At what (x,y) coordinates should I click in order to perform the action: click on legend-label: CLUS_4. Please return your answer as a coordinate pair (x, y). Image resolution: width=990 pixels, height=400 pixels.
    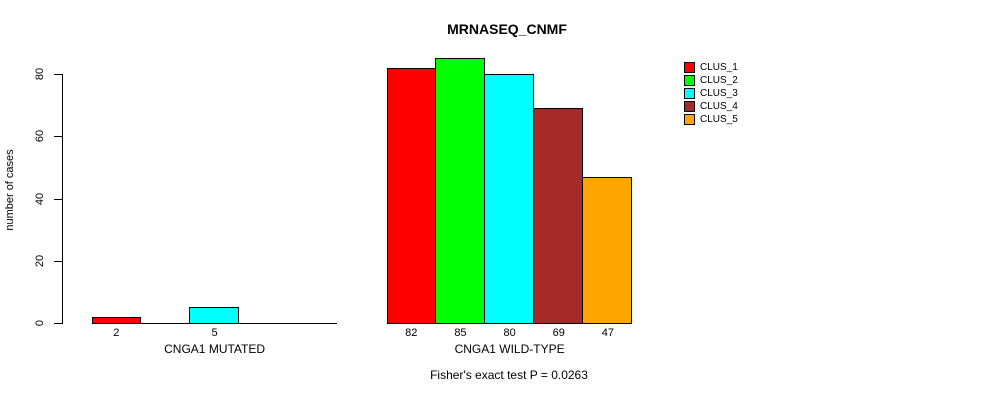
    Looking at the image, I should click on (719, 106).